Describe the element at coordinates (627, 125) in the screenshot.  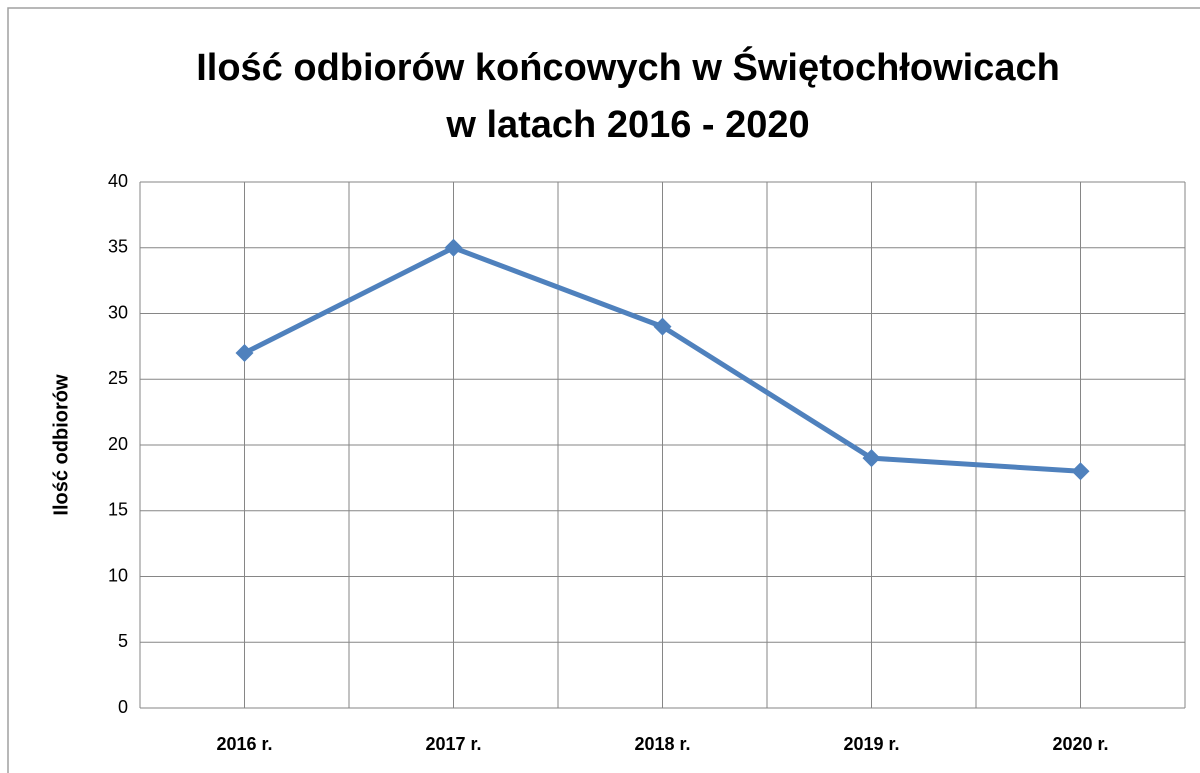
I see `chart-title: w latach 2016 - 2020` at that location.